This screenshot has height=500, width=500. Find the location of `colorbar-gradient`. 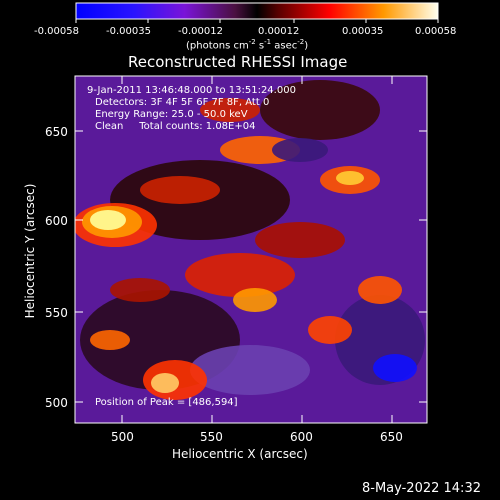

colorbar-gradient is located at coordinates (257, 11).